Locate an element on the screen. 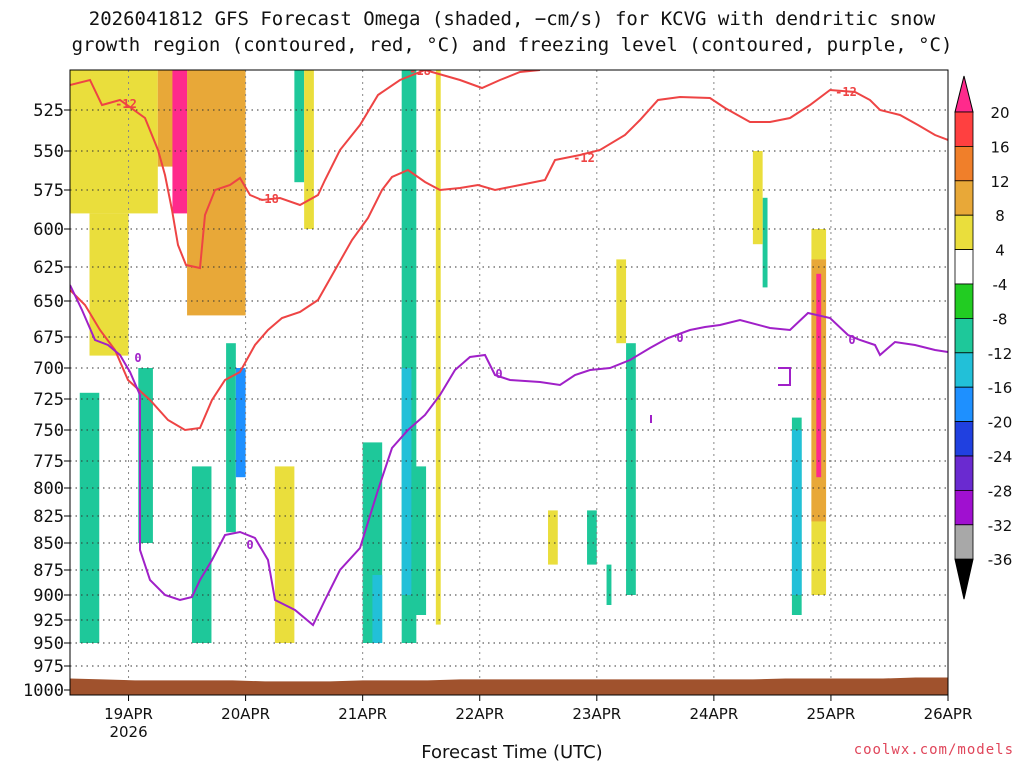 The height and width of the screenshot is (768, 1024). y-tick-label: 750 is located at coordinates (48, 431).